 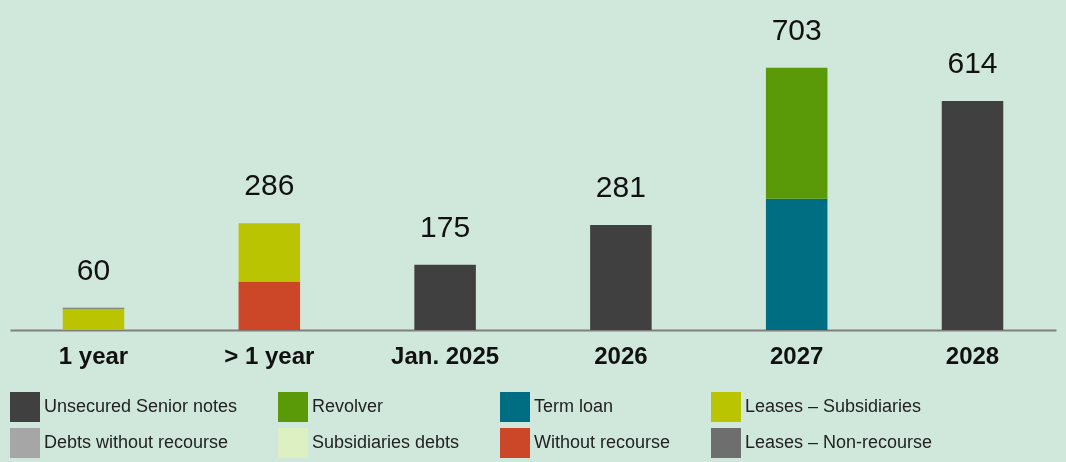 I want to click on x-tick-label: 1 year, so click(x=93, y=355).